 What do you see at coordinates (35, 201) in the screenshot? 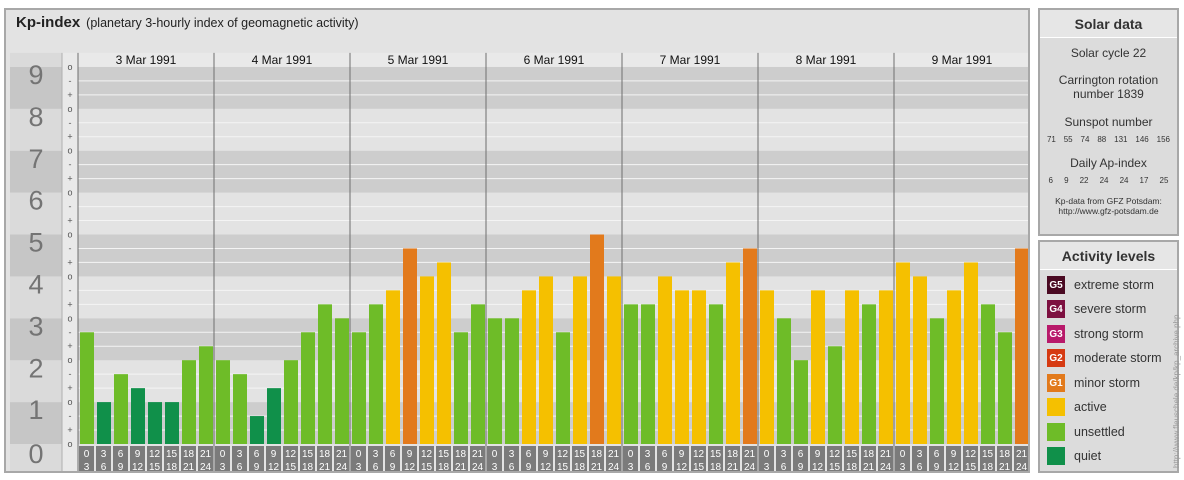
I see `ytick-label: 6` at bounding box center [35, 201].